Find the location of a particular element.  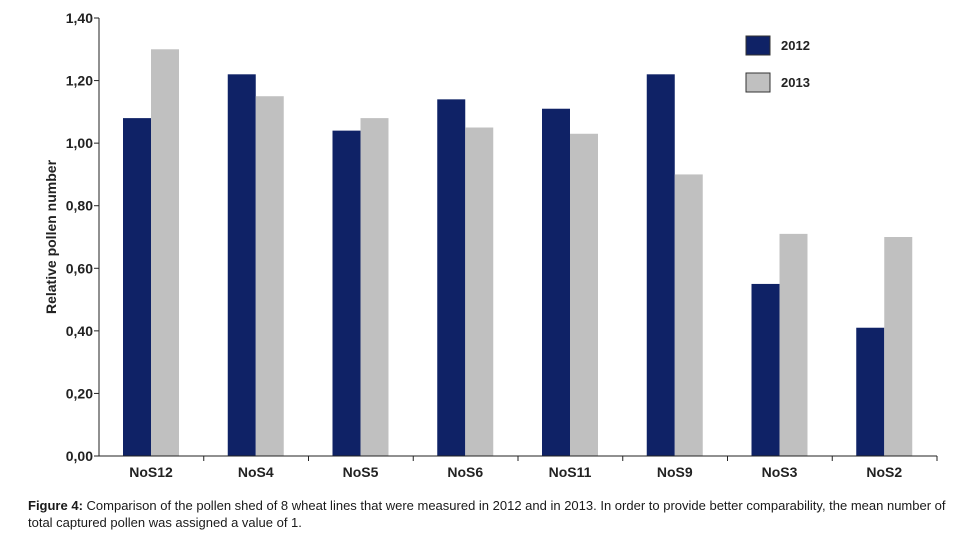

bar-2013-NoS6 is located at coordinates (479, 291).